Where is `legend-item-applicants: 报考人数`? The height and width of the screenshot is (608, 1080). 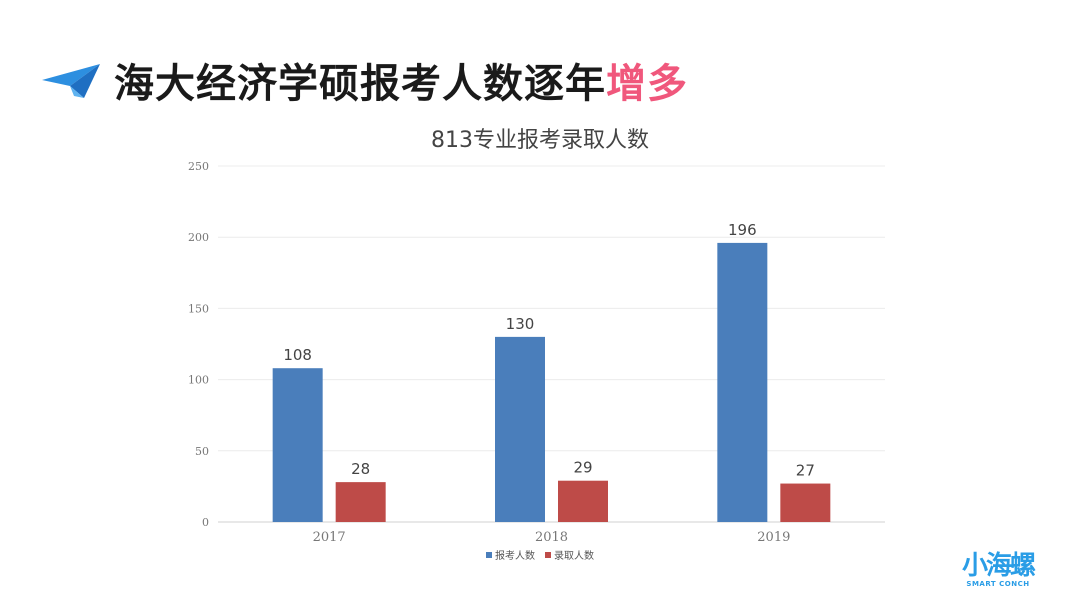 legend-item-applicants: 报考人数 is located at coordinates (510, 554).